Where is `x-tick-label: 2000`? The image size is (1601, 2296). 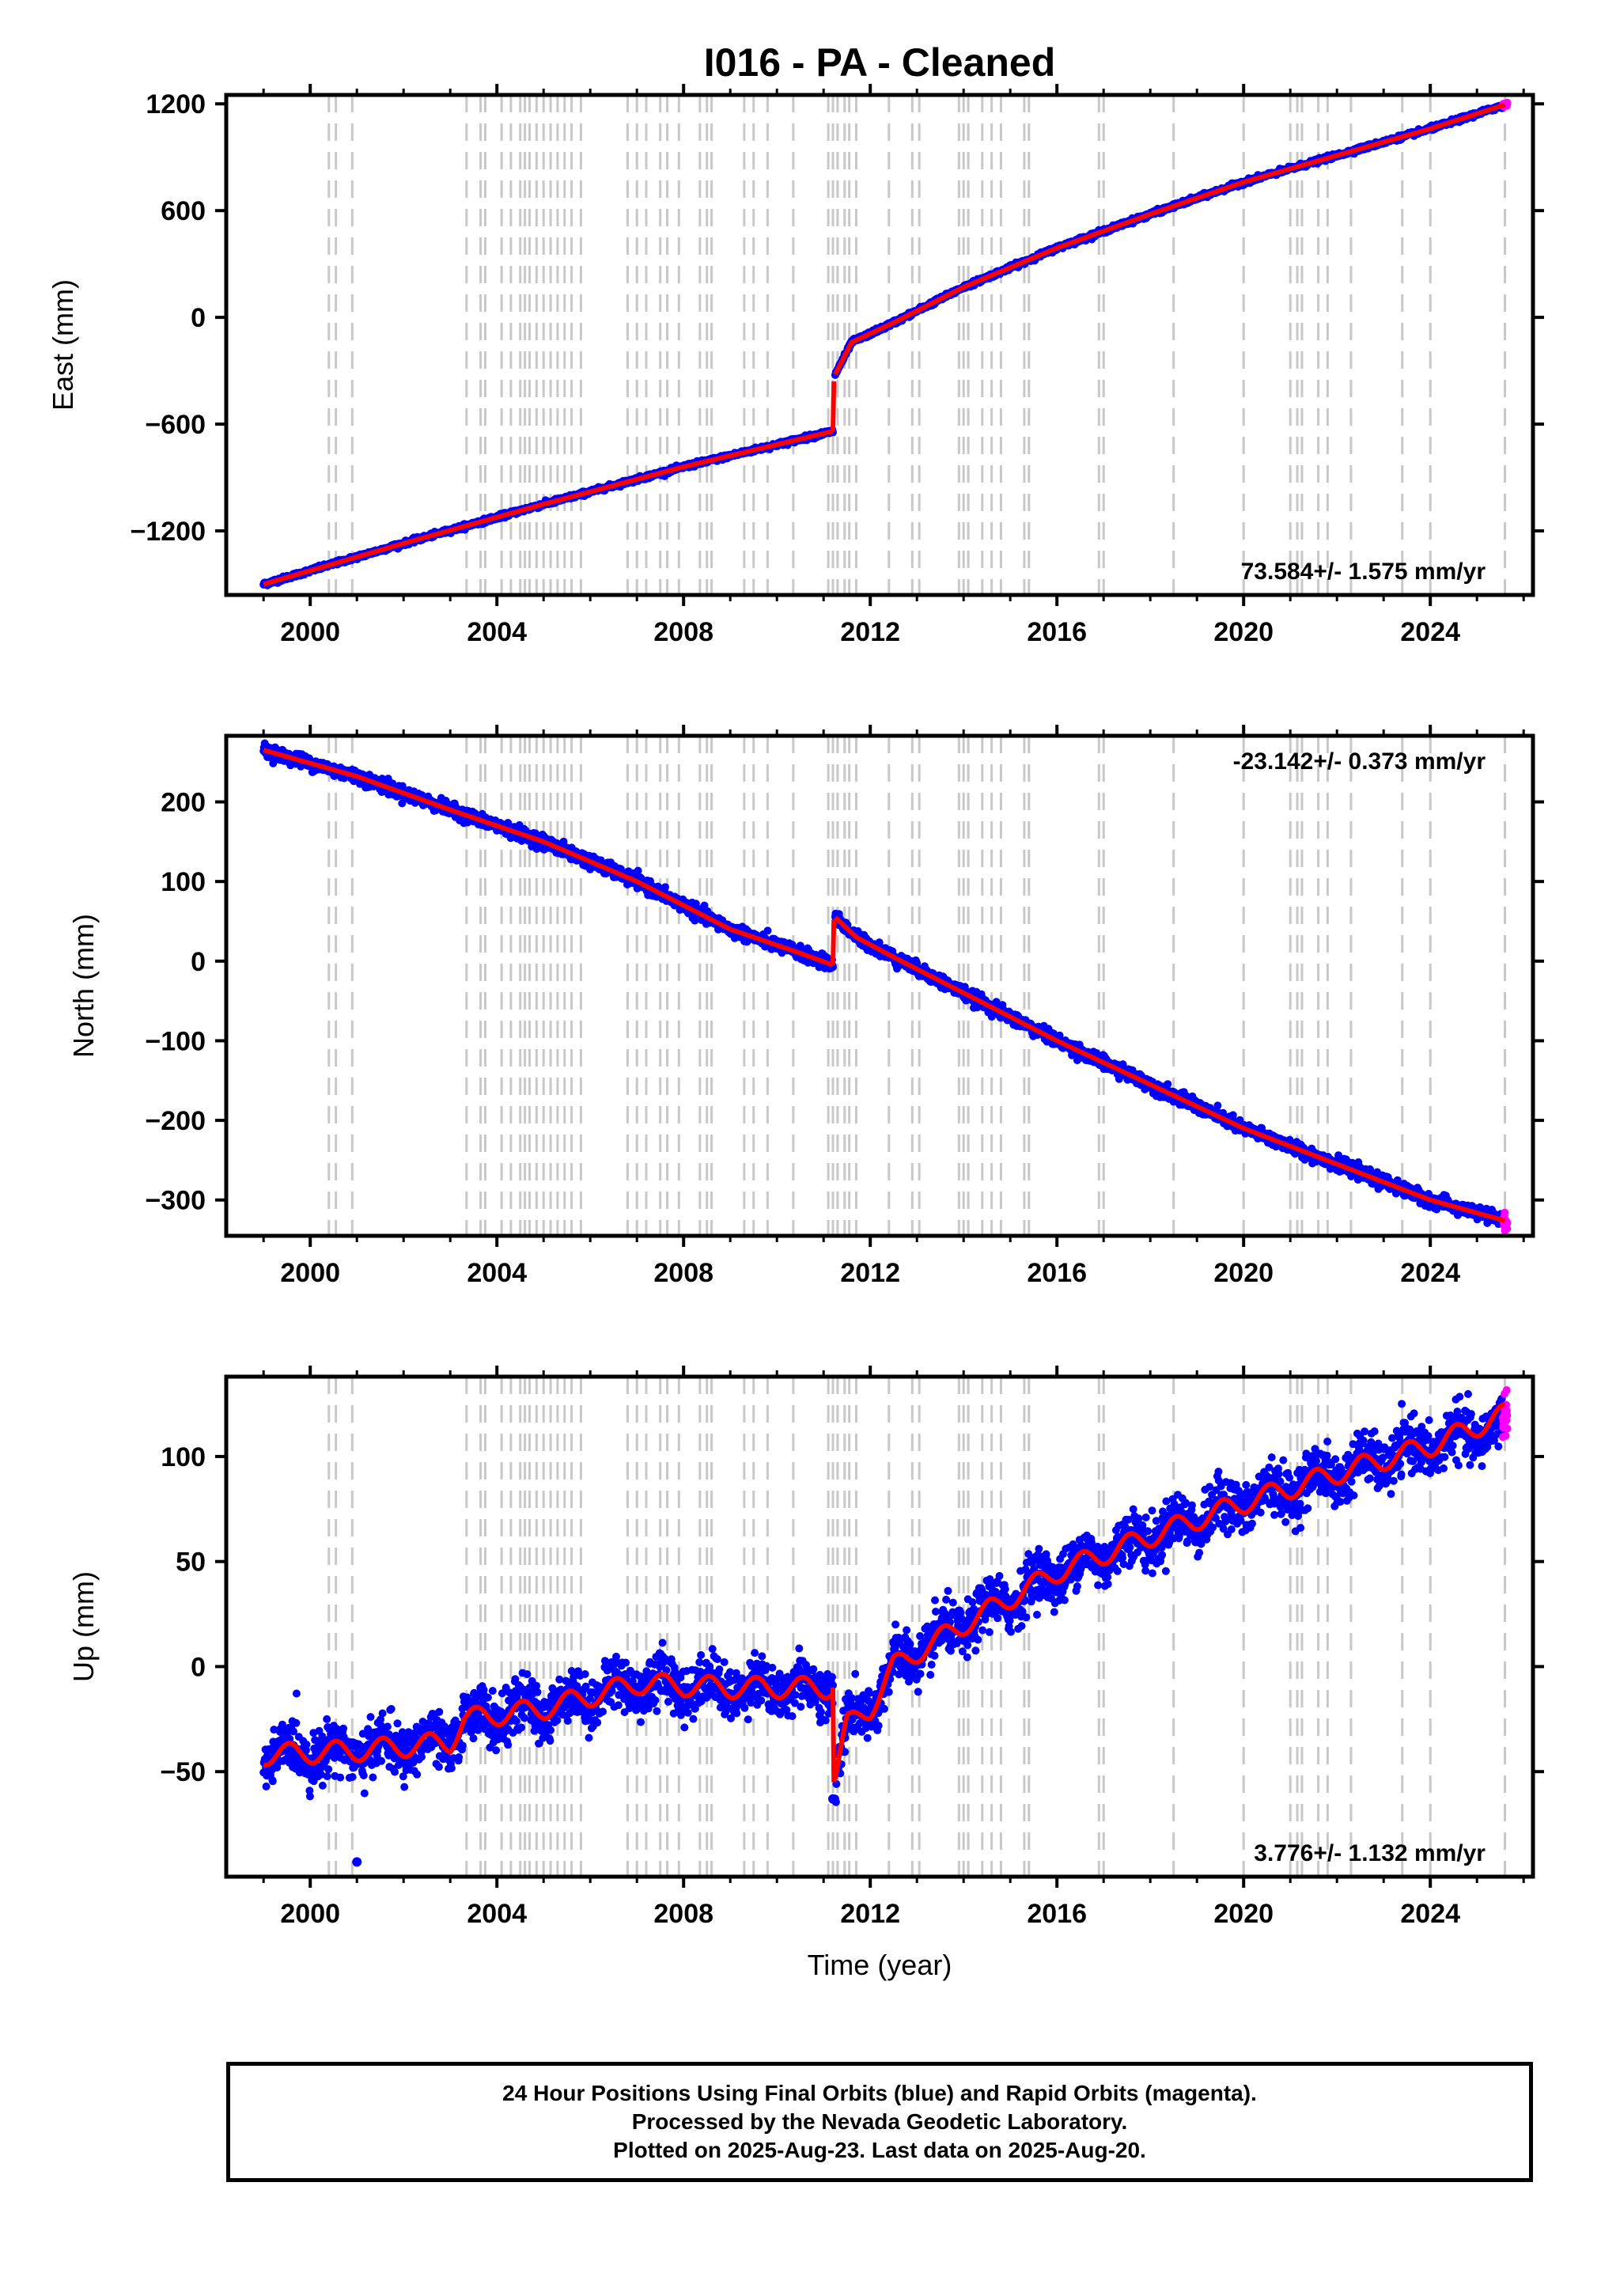 x-tick-label: 2000 is located at coordinates (310, 632).